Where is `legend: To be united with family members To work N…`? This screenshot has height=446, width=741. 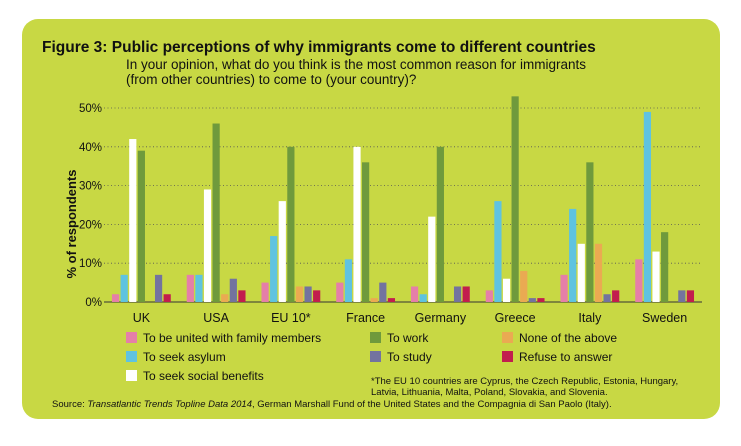 legend: To be united with family members To work N… is located at coordinates (406, 361).